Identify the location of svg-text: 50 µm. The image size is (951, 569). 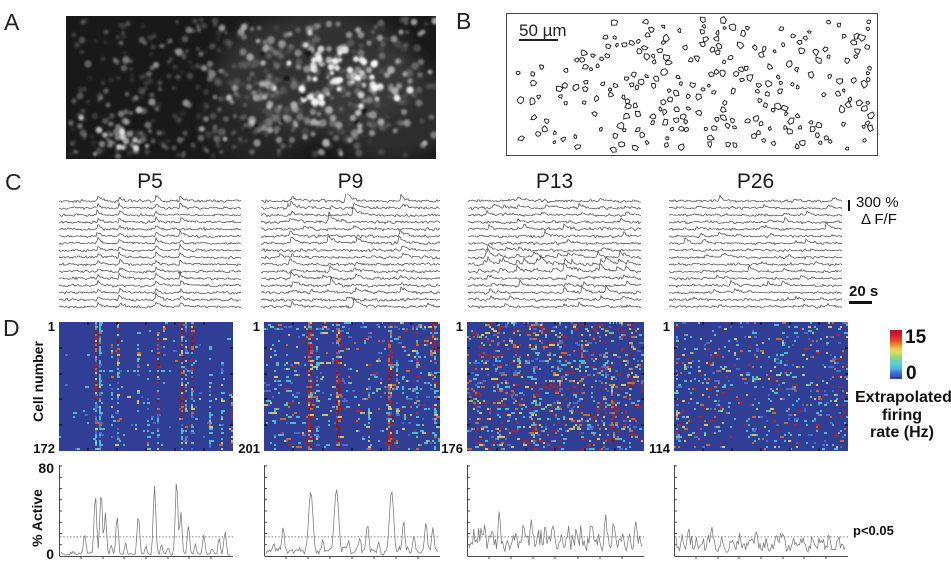
(543, 30).